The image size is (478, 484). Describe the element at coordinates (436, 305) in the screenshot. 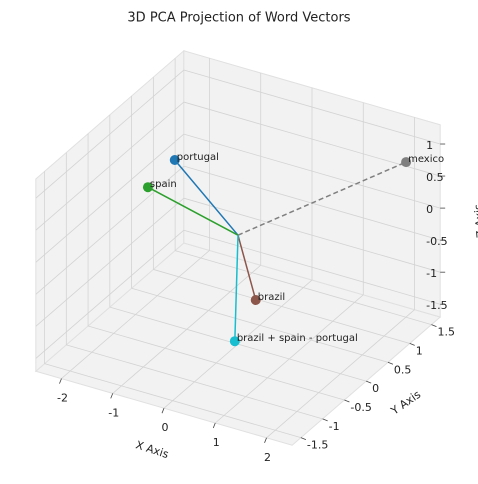

I see `z-tick-label: -1.5` at that location.